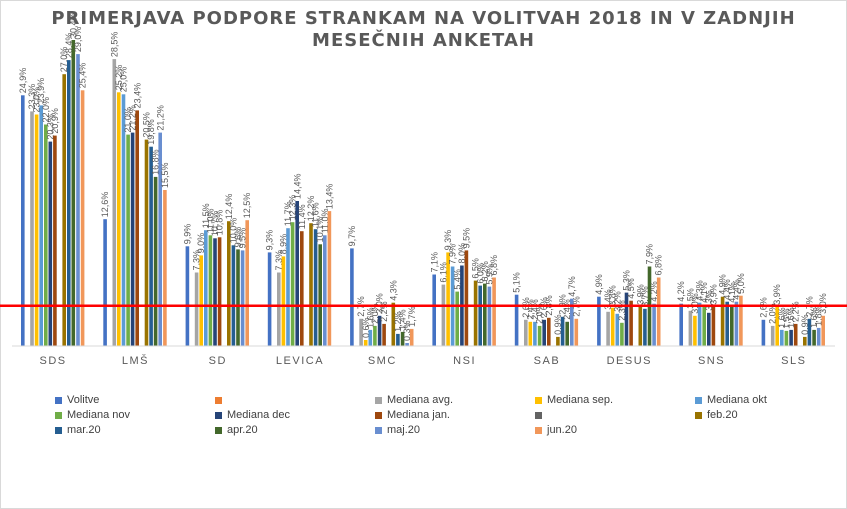 The height and width of the screenshot is (509, 847). Describe the element at coordinates (252, 415) in the screenshot. I see `legend-item: Mediana dec` at that location.